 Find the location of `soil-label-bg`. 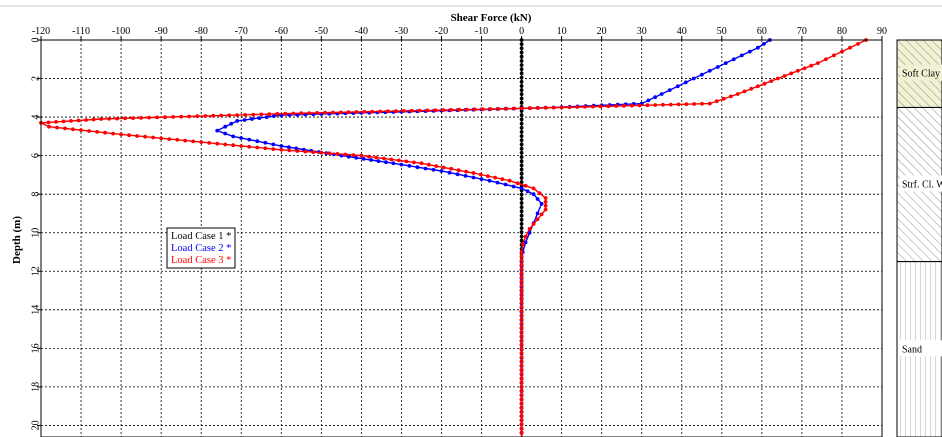

soil-label-bg is located at coordinates (921, 348).